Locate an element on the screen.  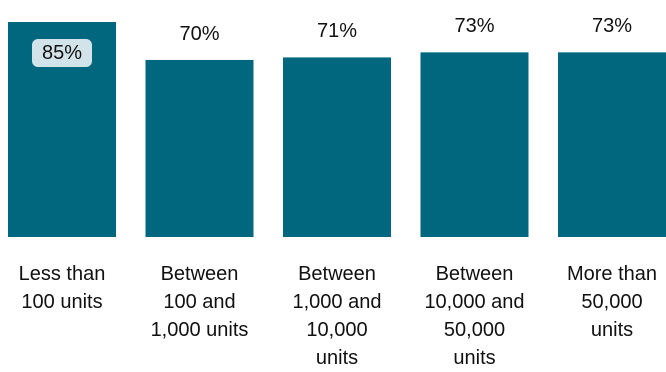
category-label-0: Less than 100 units is located at coordinates (62, 288).